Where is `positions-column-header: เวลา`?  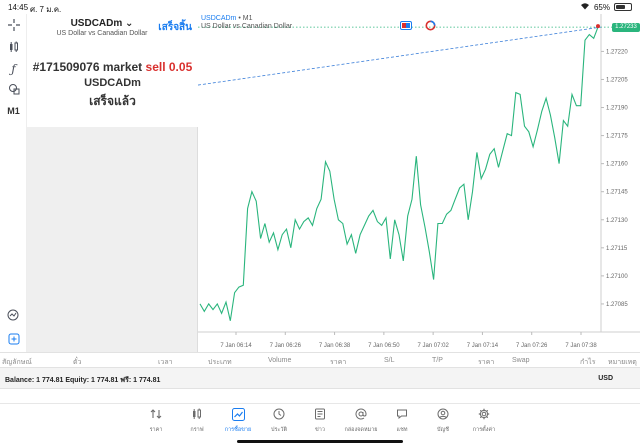 positions-column-header: เวลา is located at coordinates (165, 362).